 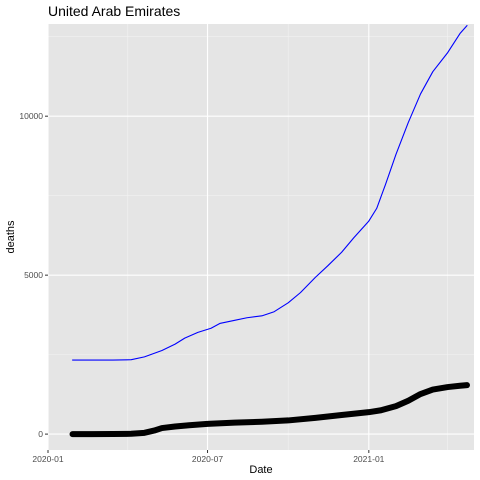 I want to click on y-tick-label: 10000, so click(x=31, y=116).